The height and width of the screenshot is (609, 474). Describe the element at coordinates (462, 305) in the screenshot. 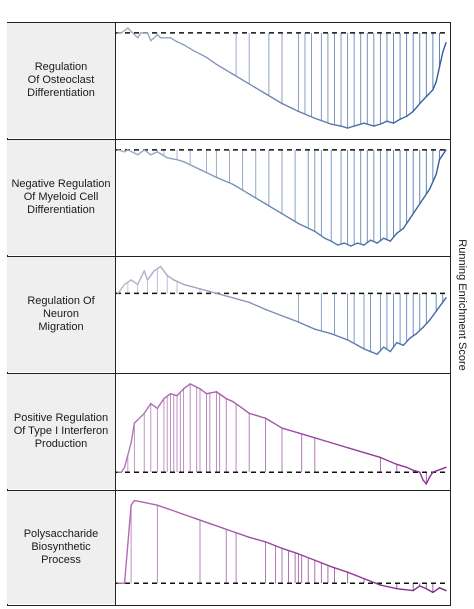

I see `y-axis-label: Running Enrichment Score` at that location.